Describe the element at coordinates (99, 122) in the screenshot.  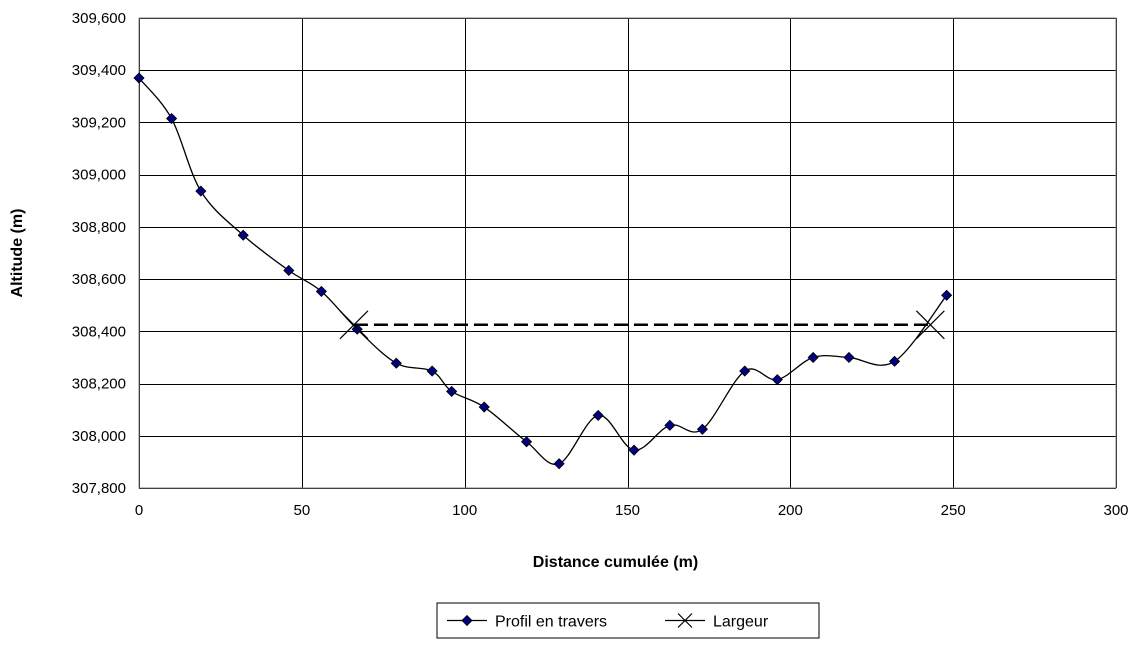
I see `y-tick-label: 309,200` at that location.